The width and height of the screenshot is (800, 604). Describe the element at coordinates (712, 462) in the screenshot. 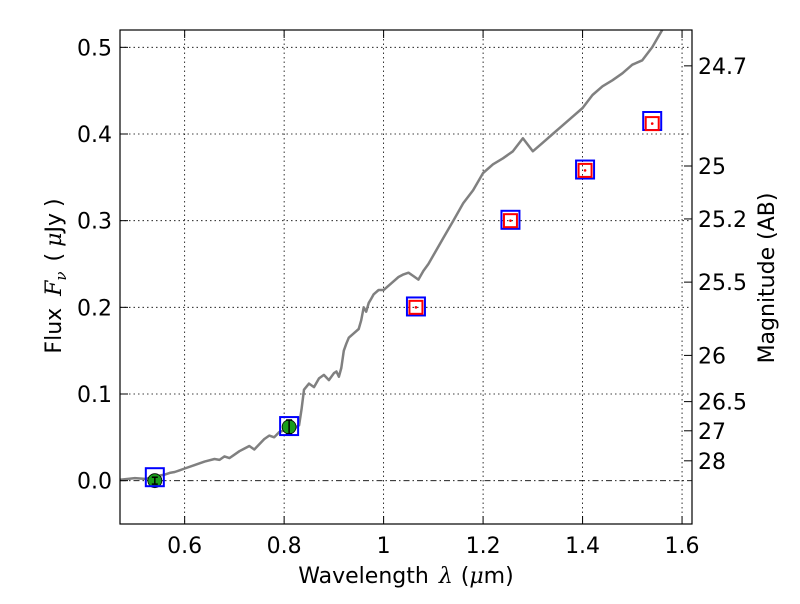

I see `right-tick-label: 28` at that location.